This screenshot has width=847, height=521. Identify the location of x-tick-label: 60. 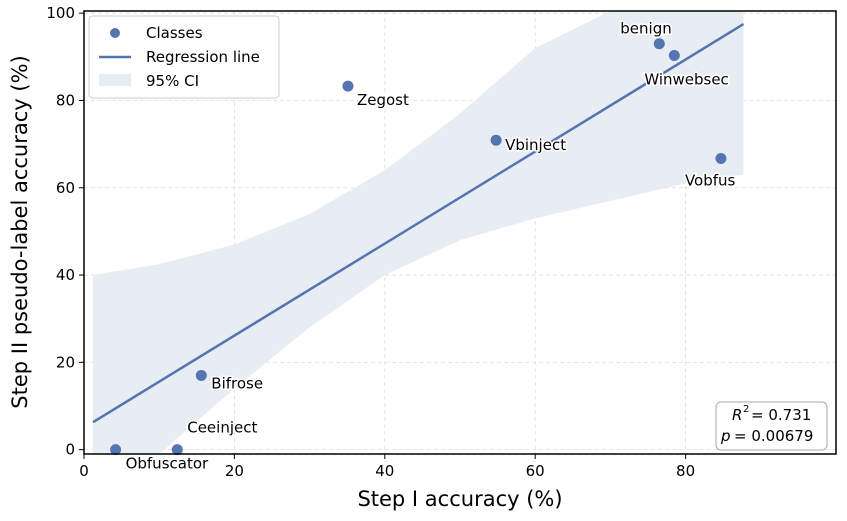
(535, 471).